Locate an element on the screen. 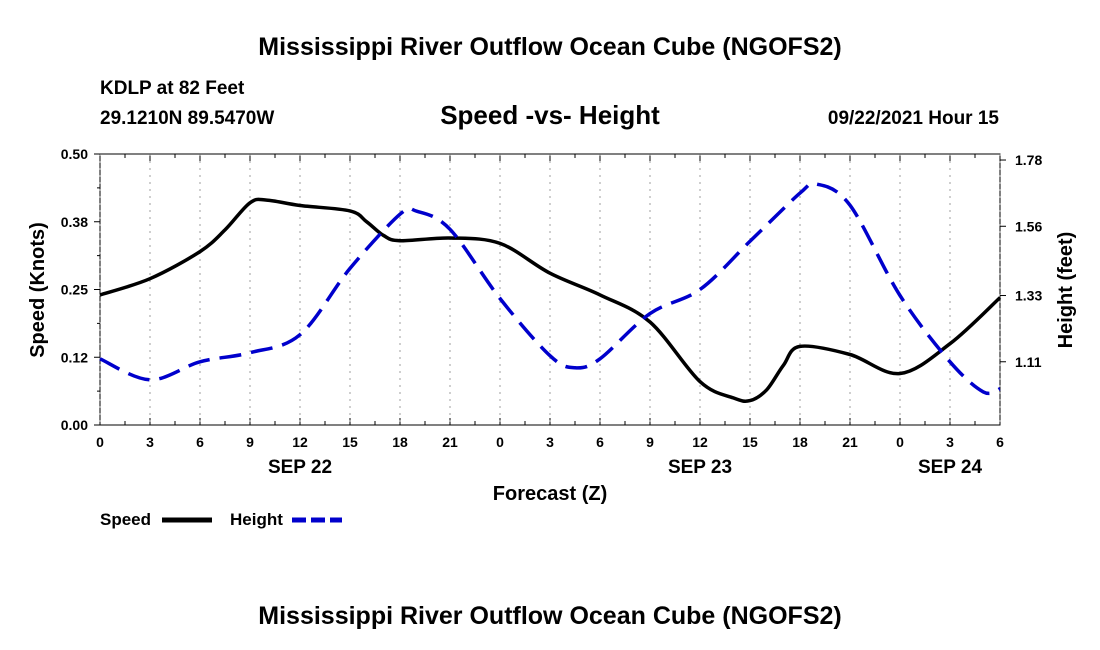 The image size is (1100, 650). y-axis-left-label: Speed (Knots) is located at coordinates (38, 290).